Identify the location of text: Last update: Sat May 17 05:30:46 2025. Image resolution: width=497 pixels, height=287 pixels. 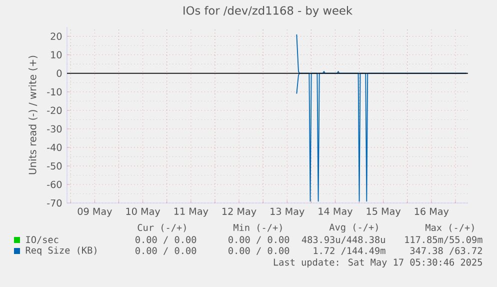
(378, 263).